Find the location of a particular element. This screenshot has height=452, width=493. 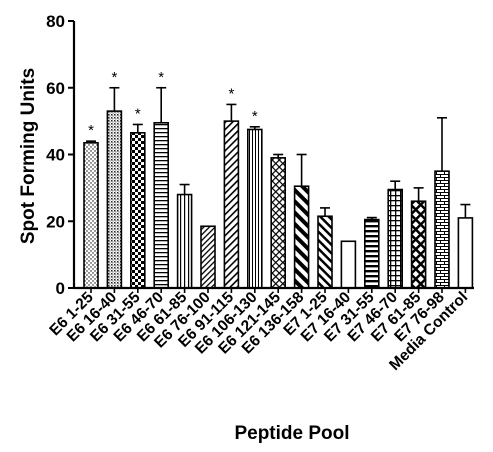

y-axis: 0 20 40 60 80 is located at coordinates (61, 155).